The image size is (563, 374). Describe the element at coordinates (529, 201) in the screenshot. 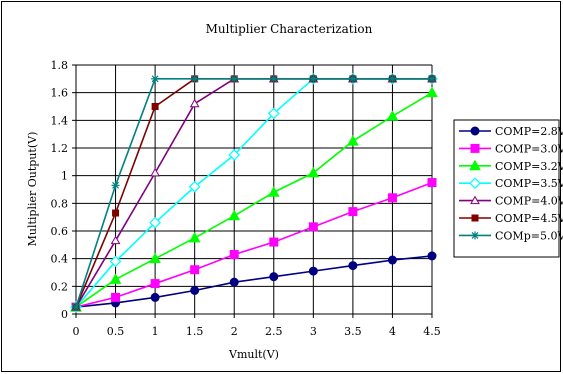

I see `legend-label: COMP=4.0V` at that location.